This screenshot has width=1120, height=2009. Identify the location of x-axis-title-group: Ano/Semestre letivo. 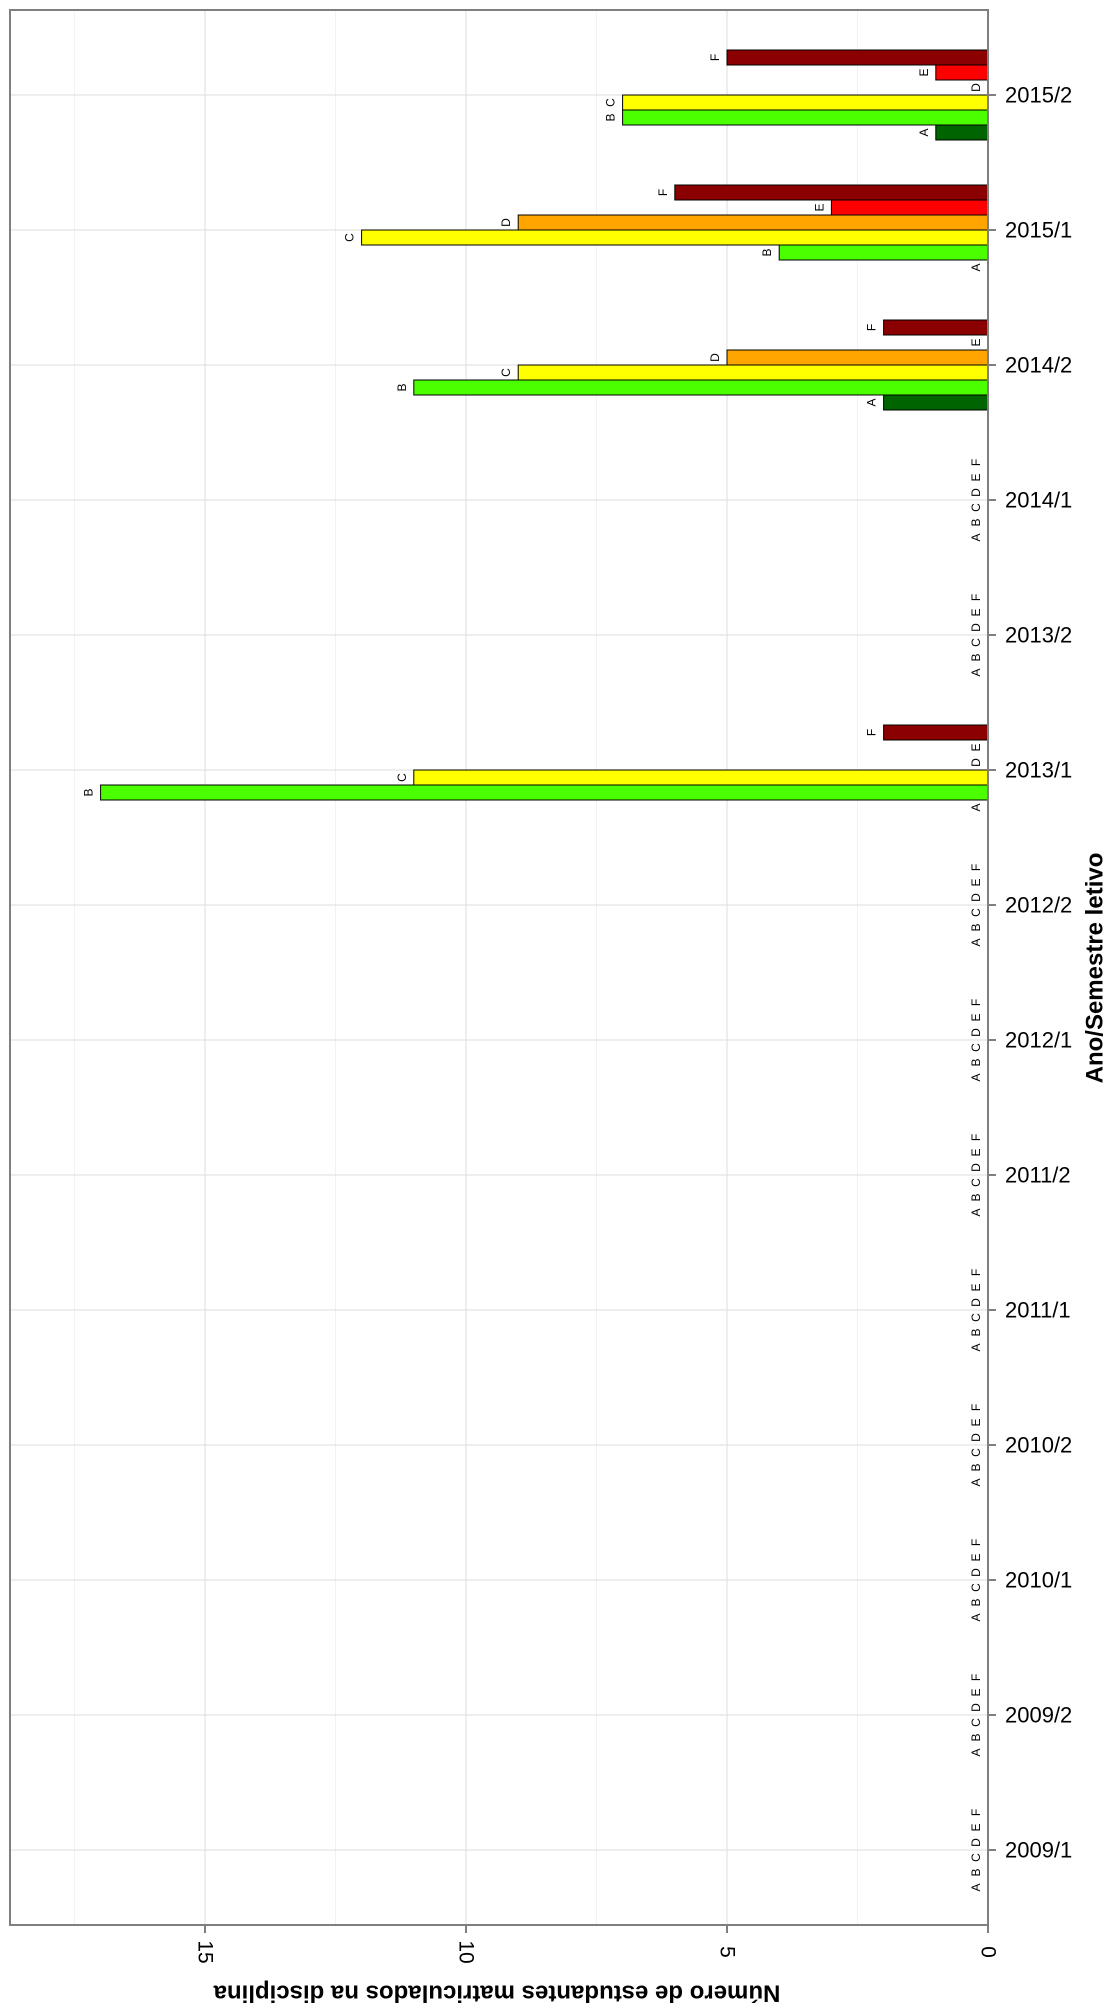
(1095, 968).